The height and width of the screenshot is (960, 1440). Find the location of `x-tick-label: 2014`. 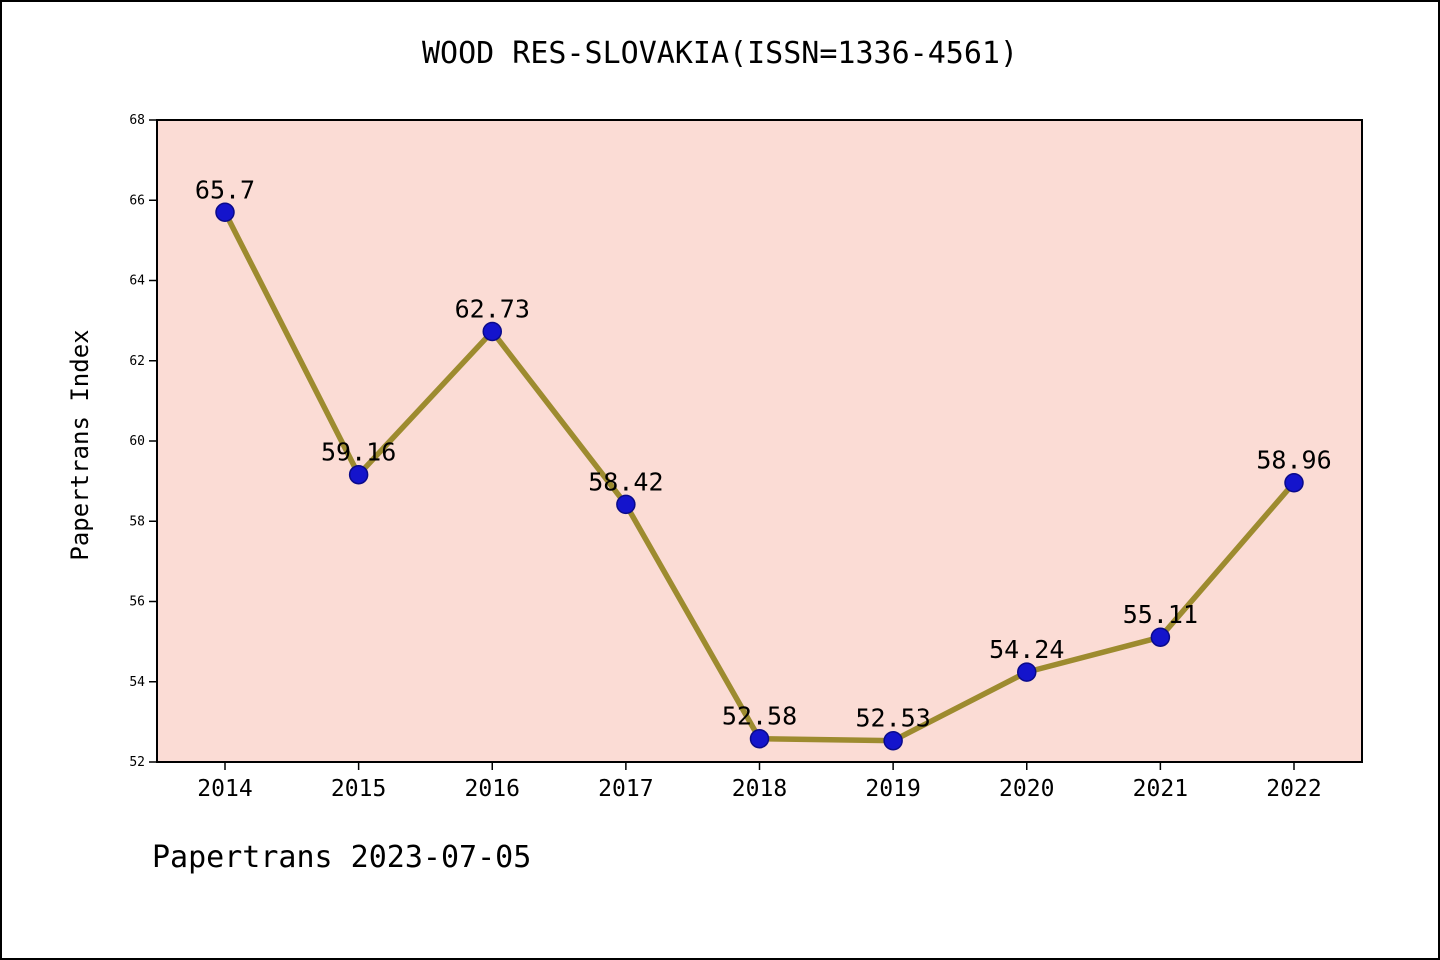

x-tick-label: 2014 is located at coordinates (224, 789).